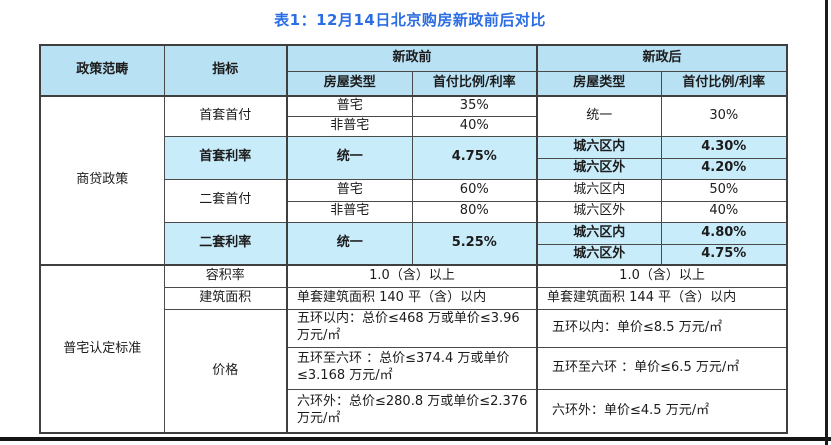 This screenshot has width=831, height=445. What do you see at coordinates (599, 168) in the screenshot?
I see `cell-first-rate-after-type-2: 城六区外` at bounding box center [599, 168].